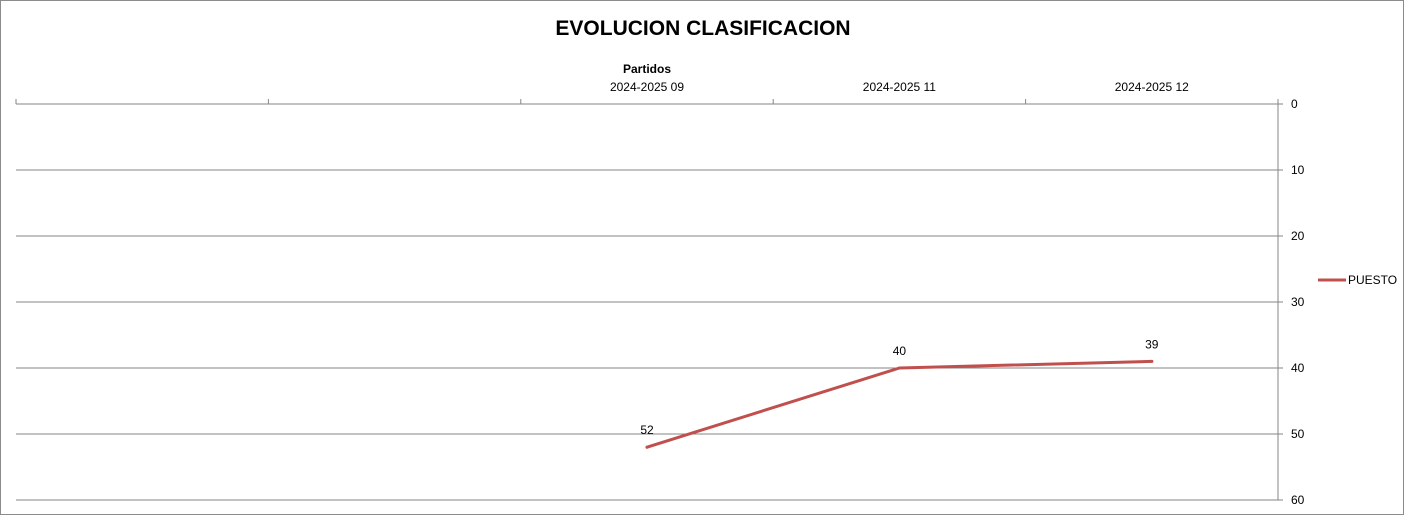  I want to click on series-layer: 52 40 39, so click(899, 393).